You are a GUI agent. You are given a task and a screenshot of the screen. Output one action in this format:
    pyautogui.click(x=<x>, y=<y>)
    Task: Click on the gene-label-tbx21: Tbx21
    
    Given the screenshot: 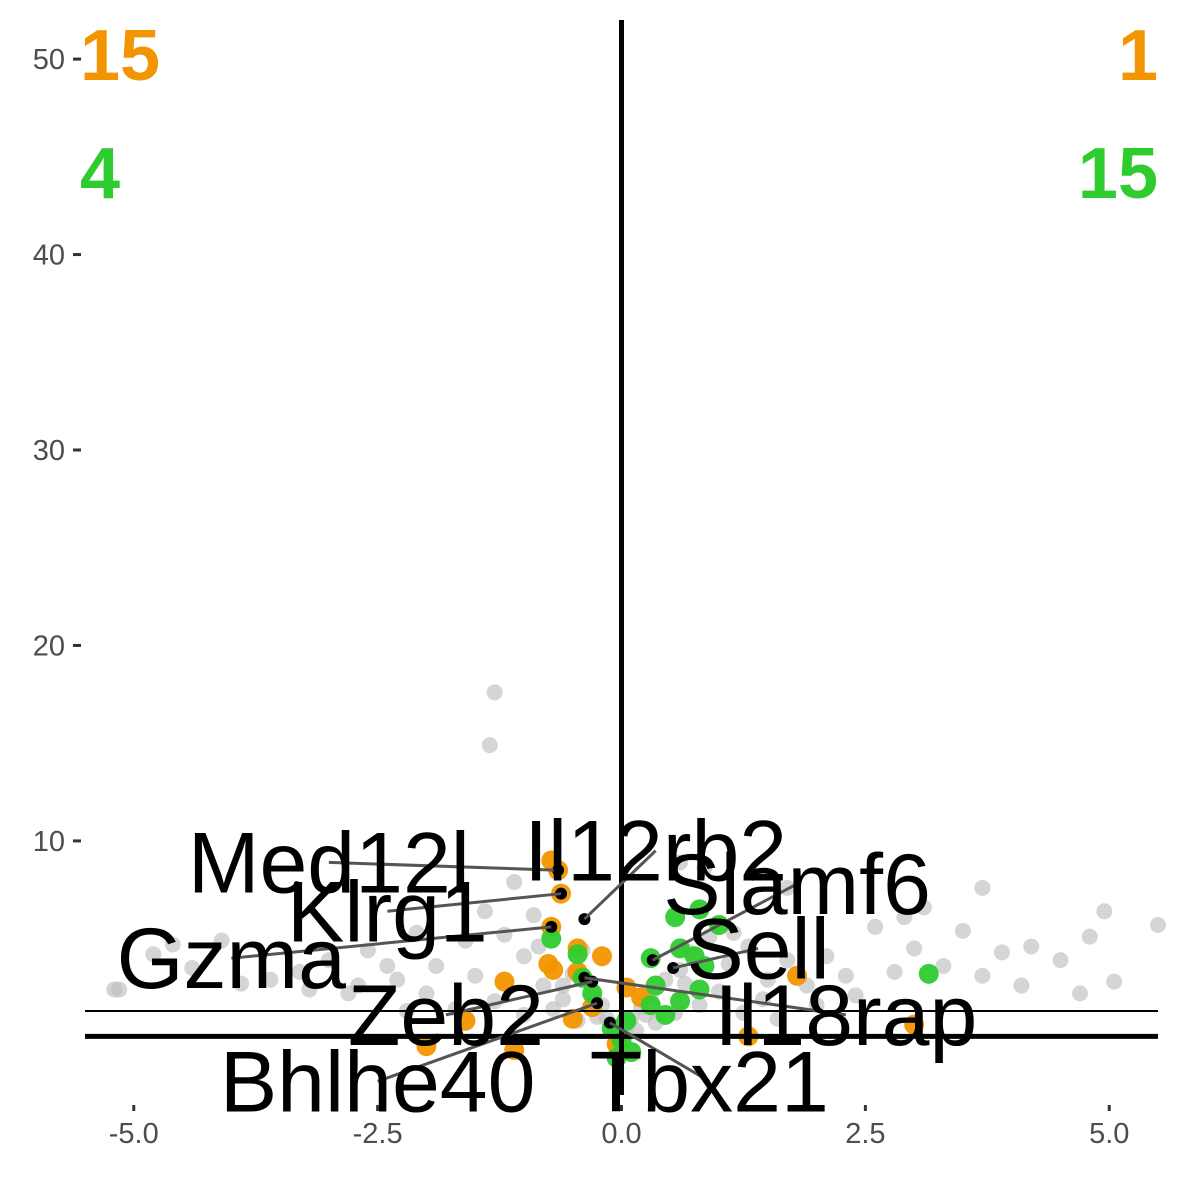 What is the action you would take?
    pyautogui.click(x=709, y=1082)
    